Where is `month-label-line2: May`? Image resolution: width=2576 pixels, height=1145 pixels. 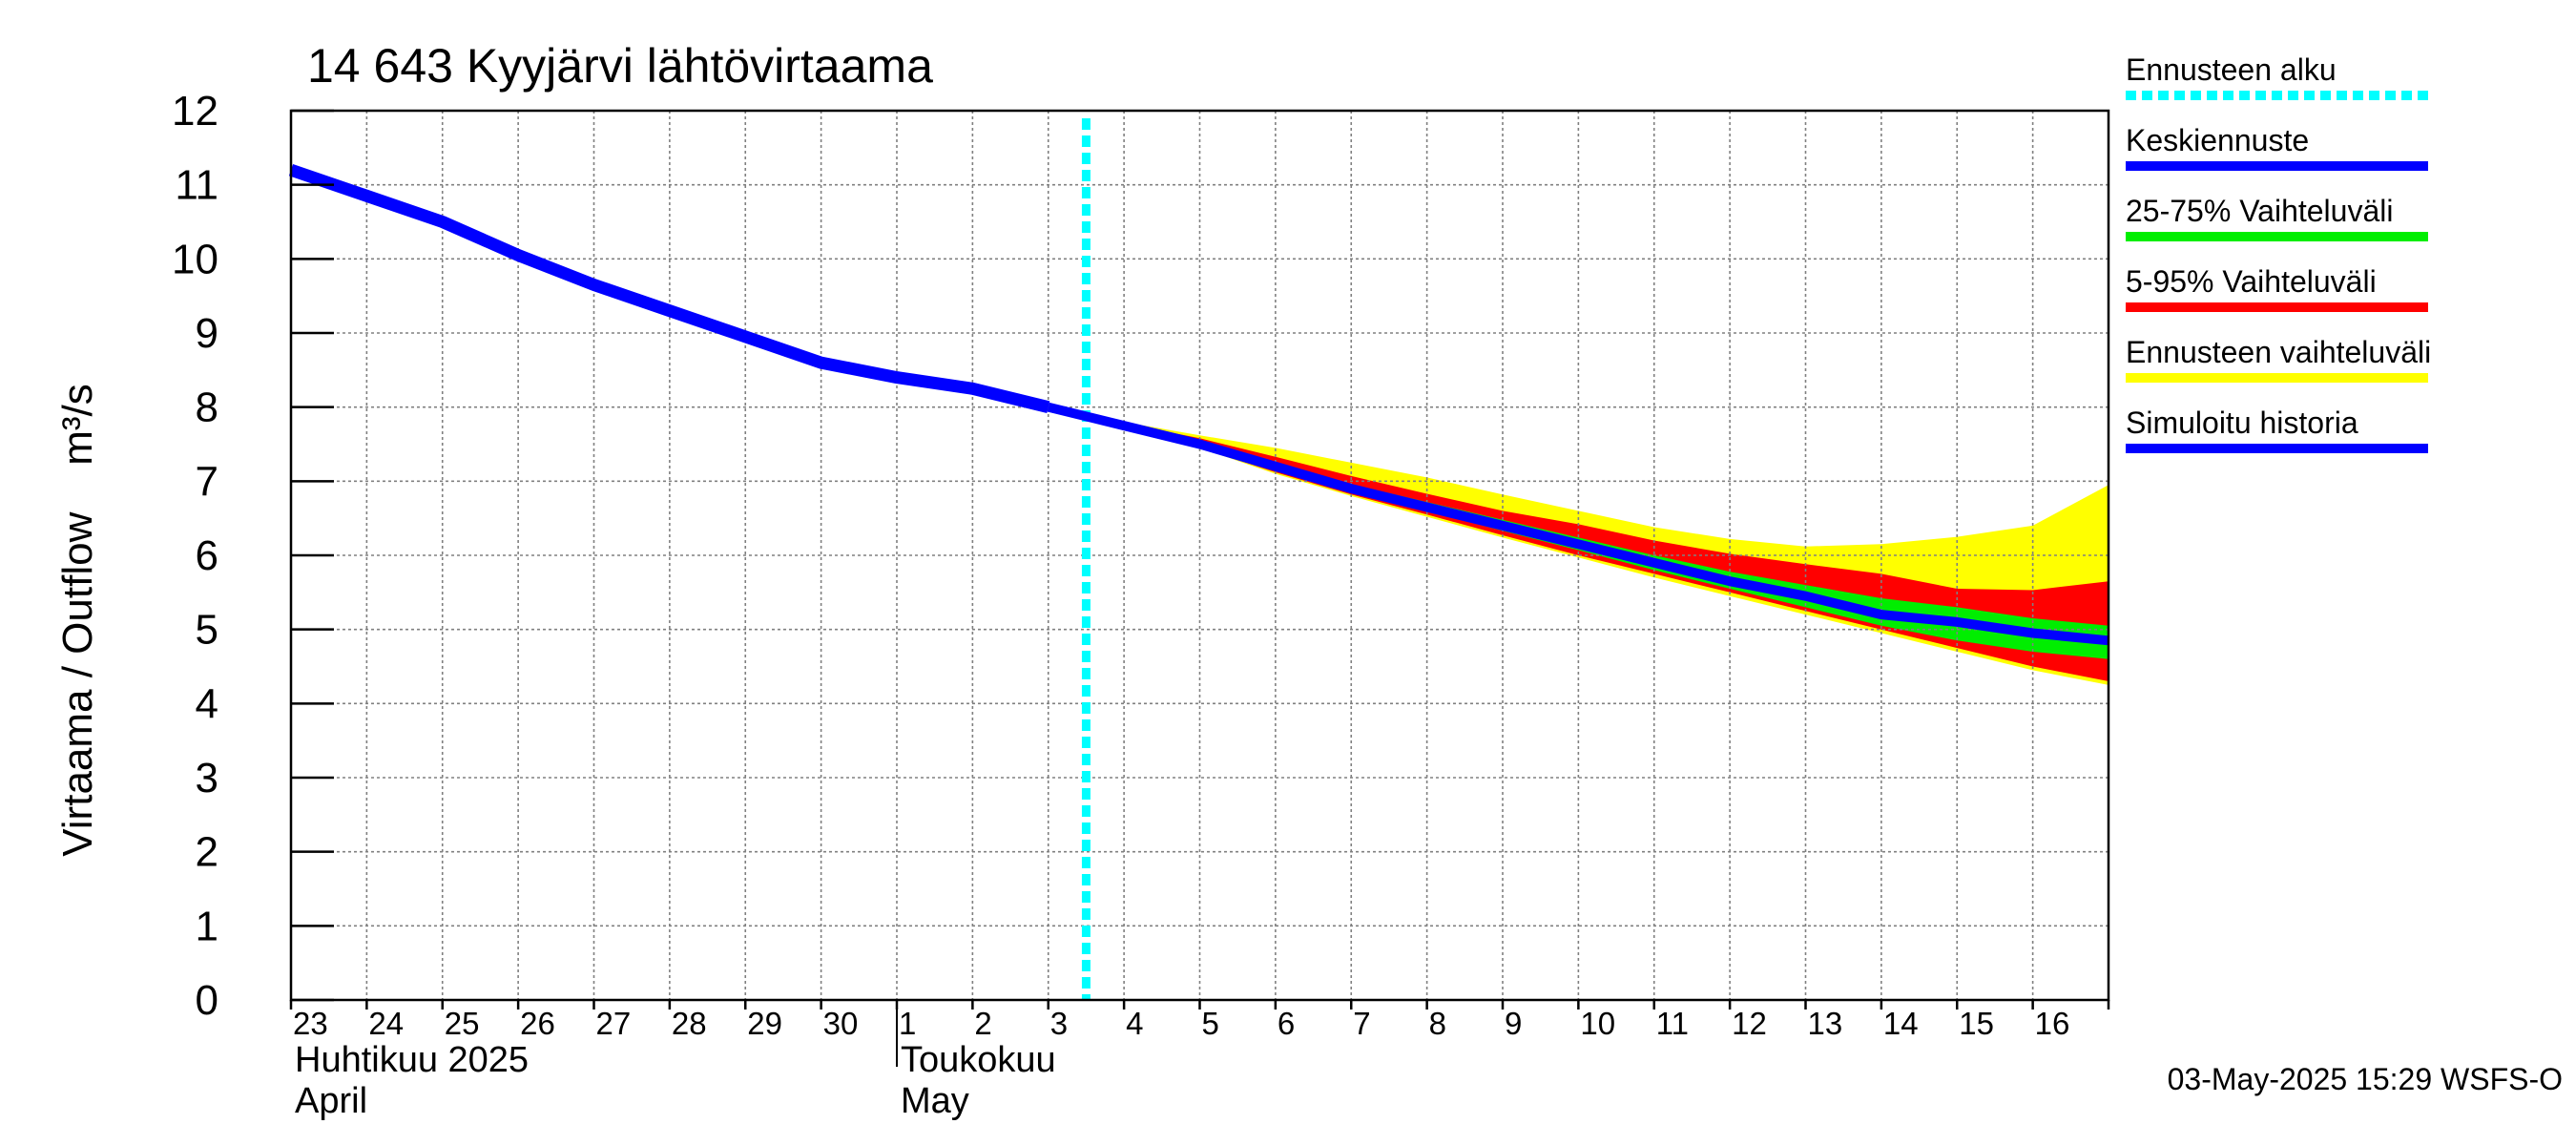 month-label-line2: May is located at coordinates (935, 1101).